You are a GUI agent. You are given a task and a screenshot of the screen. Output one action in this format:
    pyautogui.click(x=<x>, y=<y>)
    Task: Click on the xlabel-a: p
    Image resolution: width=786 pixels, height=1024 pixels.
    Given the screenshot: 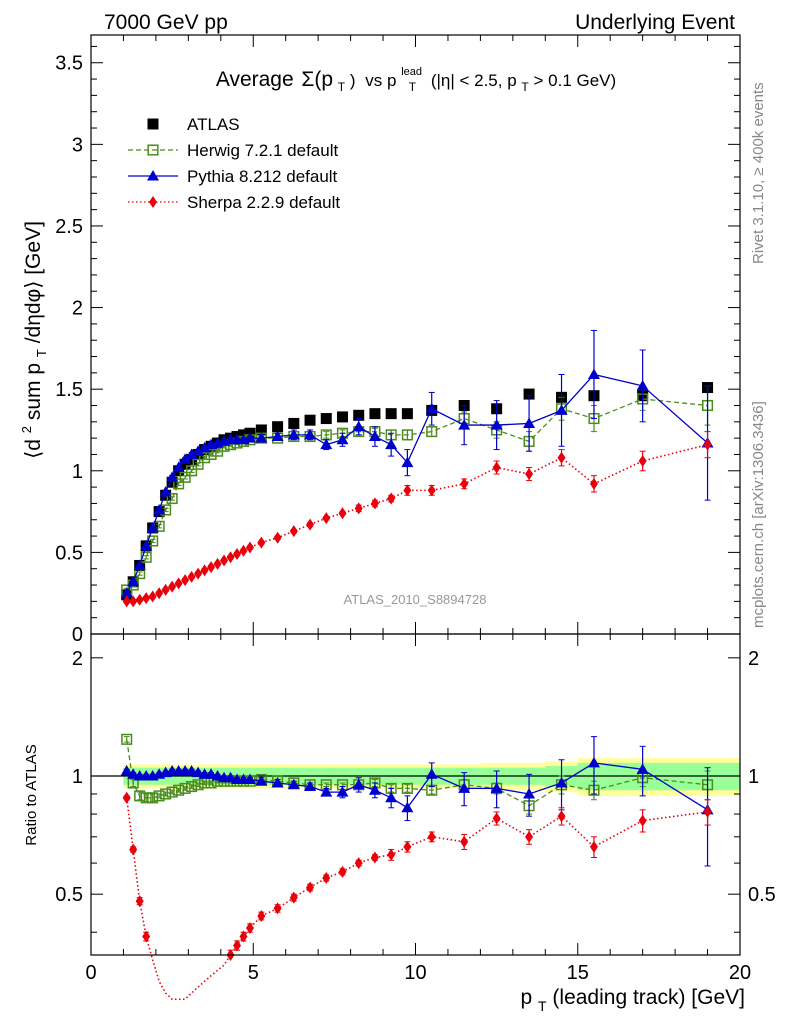 What is the action you would take?
    pyautogui.click(x=526, y=997)
    